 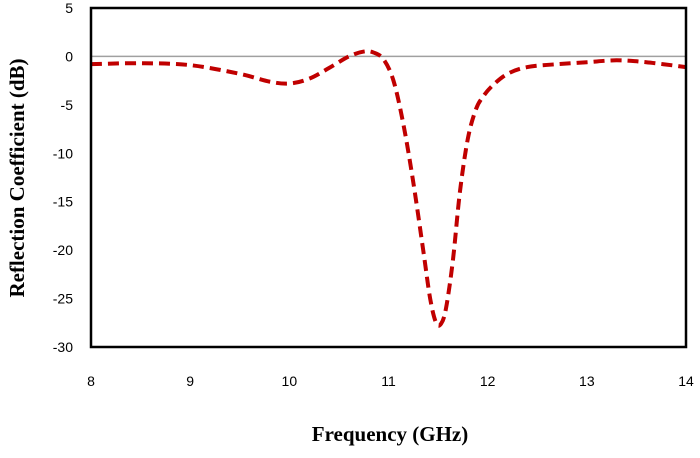 I want to click on y-tick-label: 5, so click(x=69, y=8).